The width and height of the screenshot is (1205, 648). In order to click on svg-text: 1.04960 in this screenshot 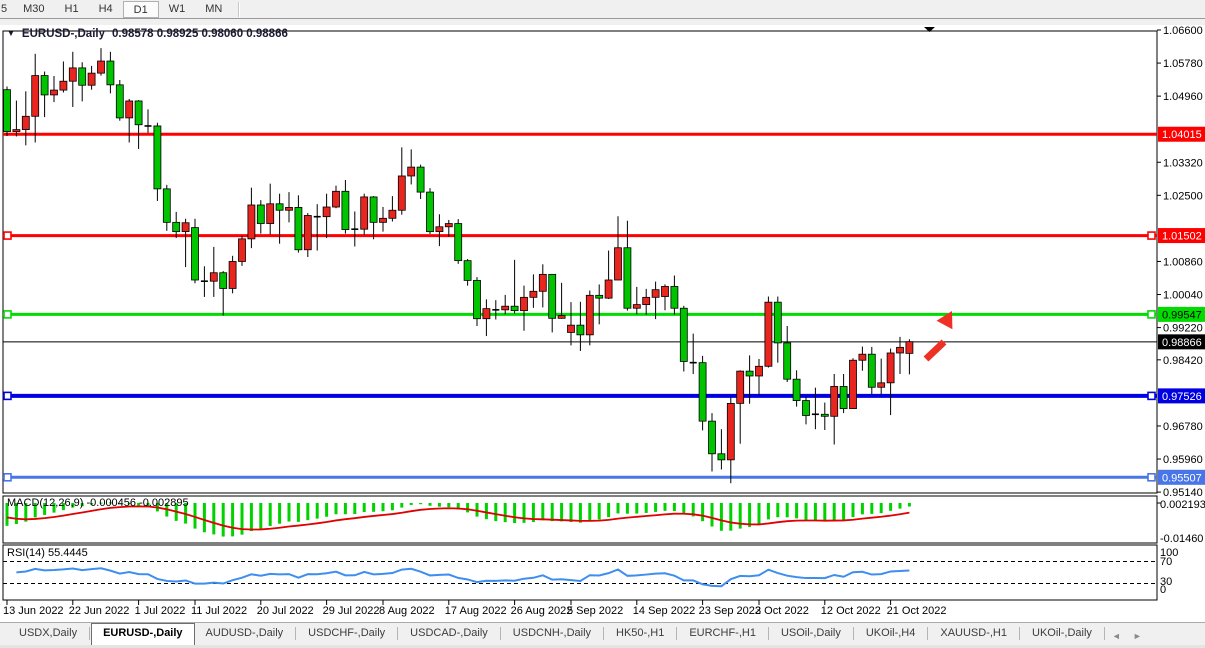, I will do `click(1183, 97)`.